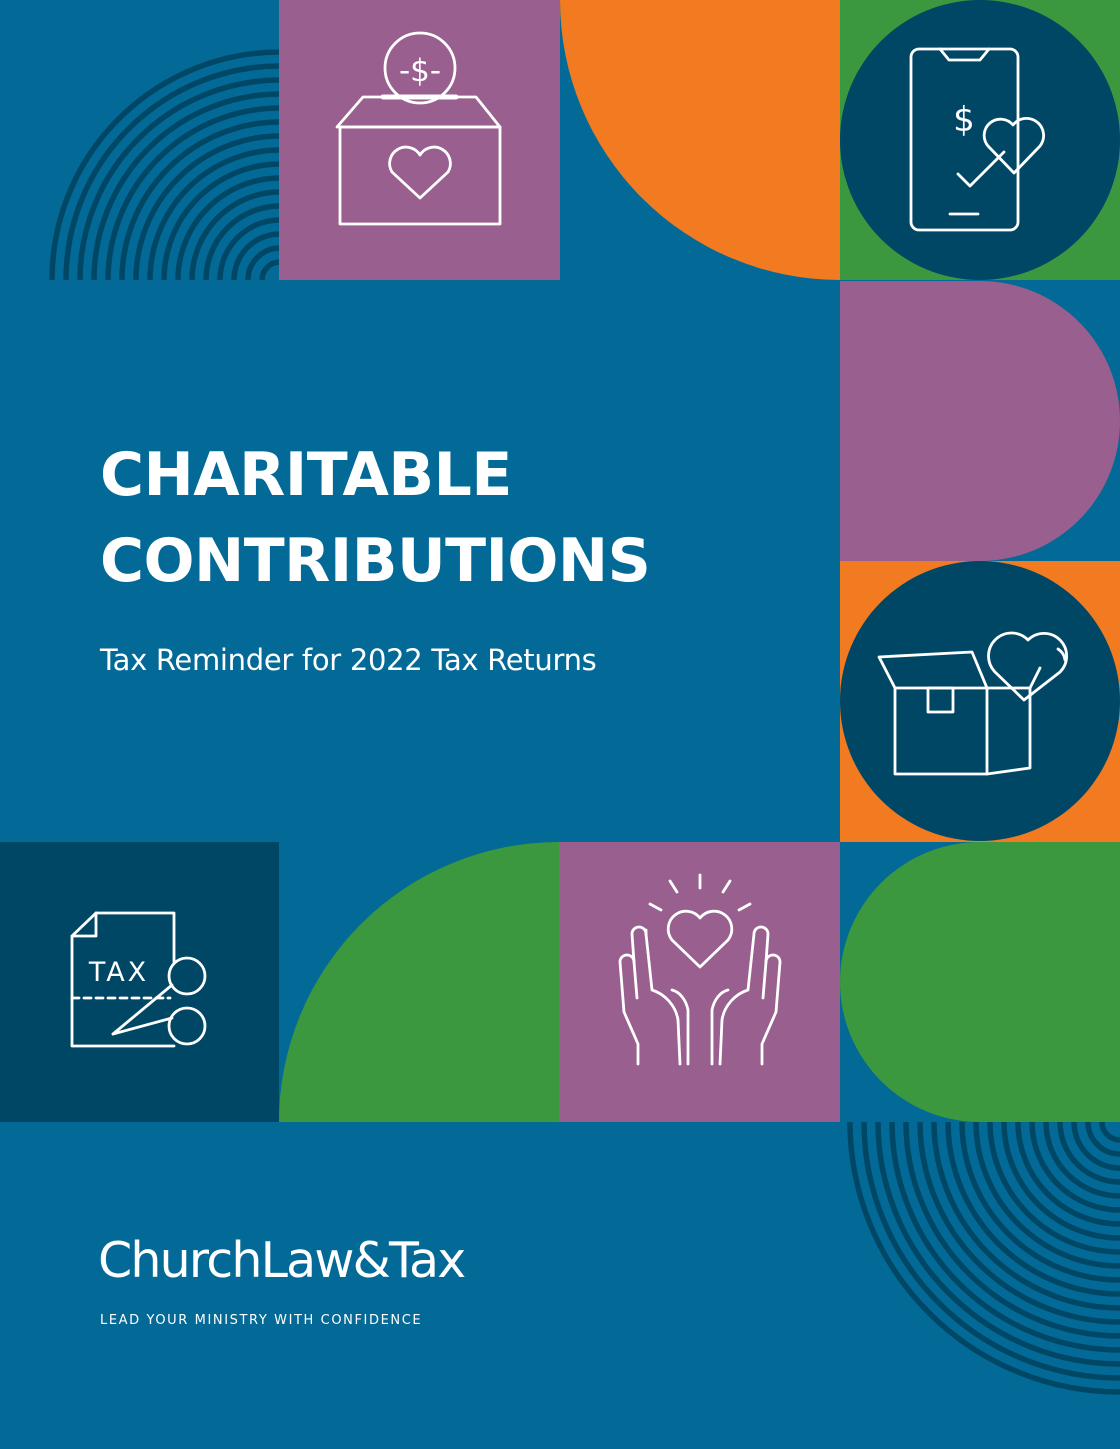  I want to click on navy-circle-top-right, so click(980, 140).